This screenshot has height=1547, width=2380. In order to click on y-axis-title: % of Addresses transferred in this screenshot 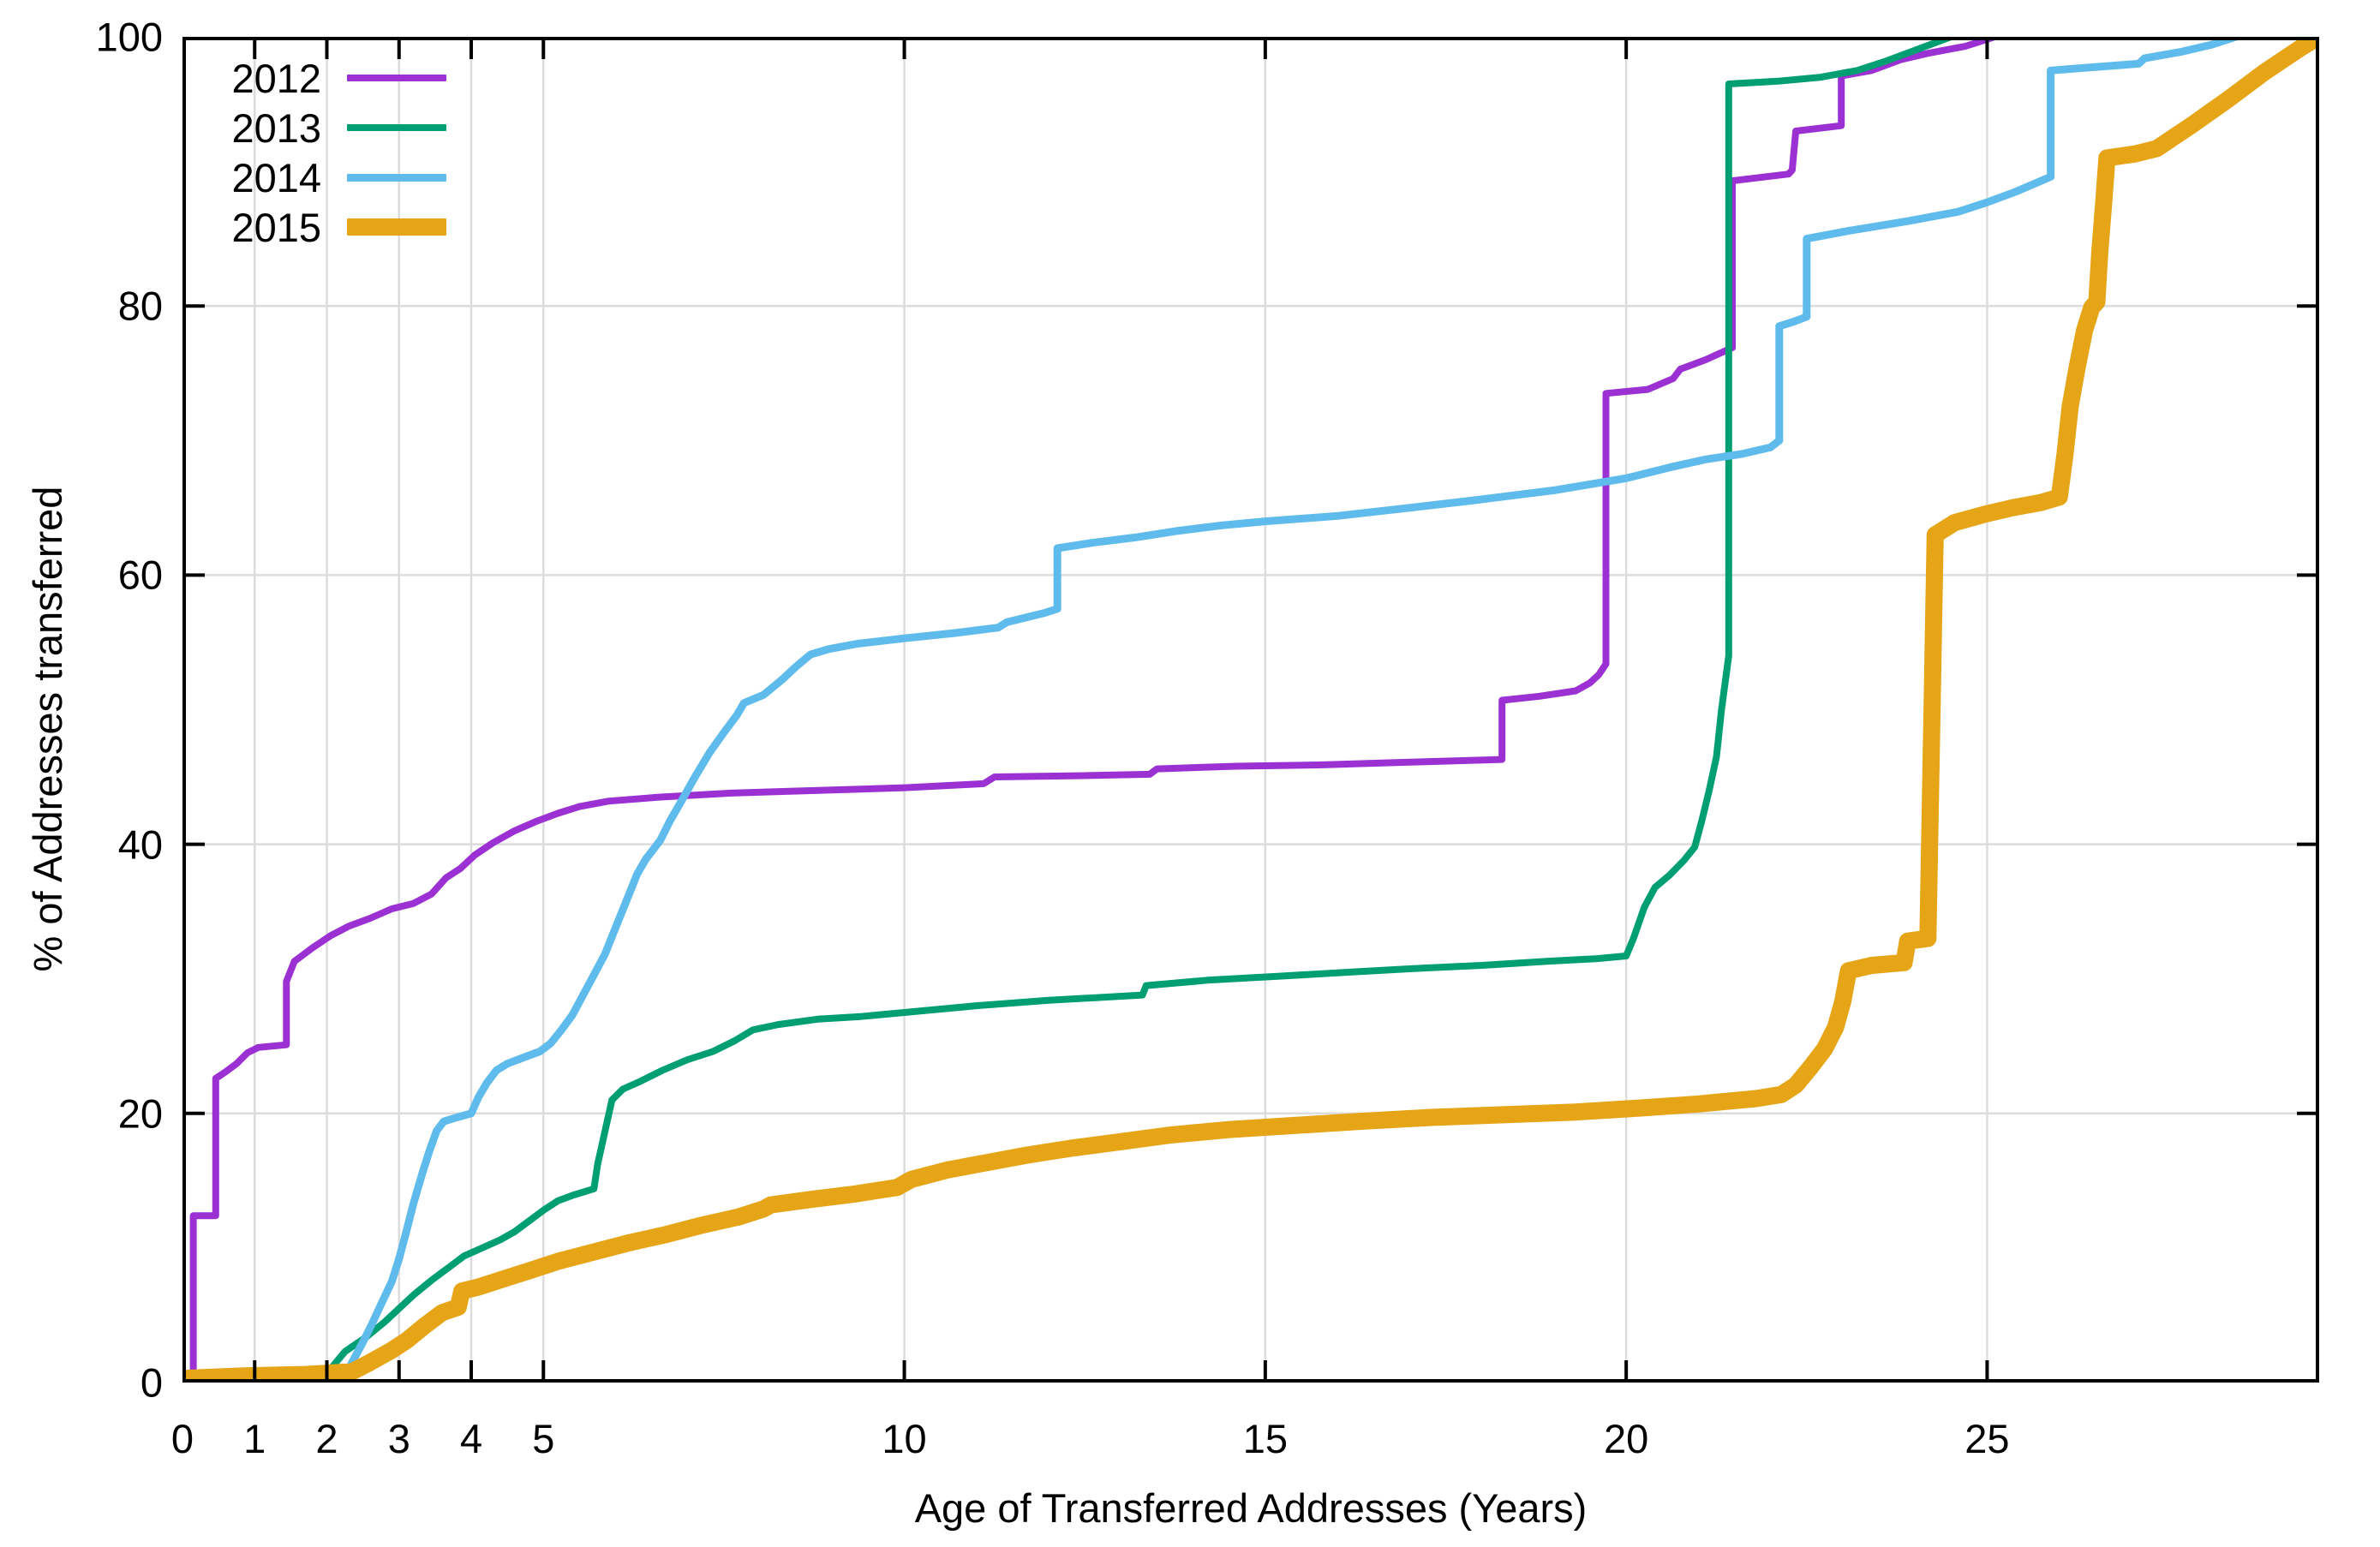, I will do `click(47, 729)`.